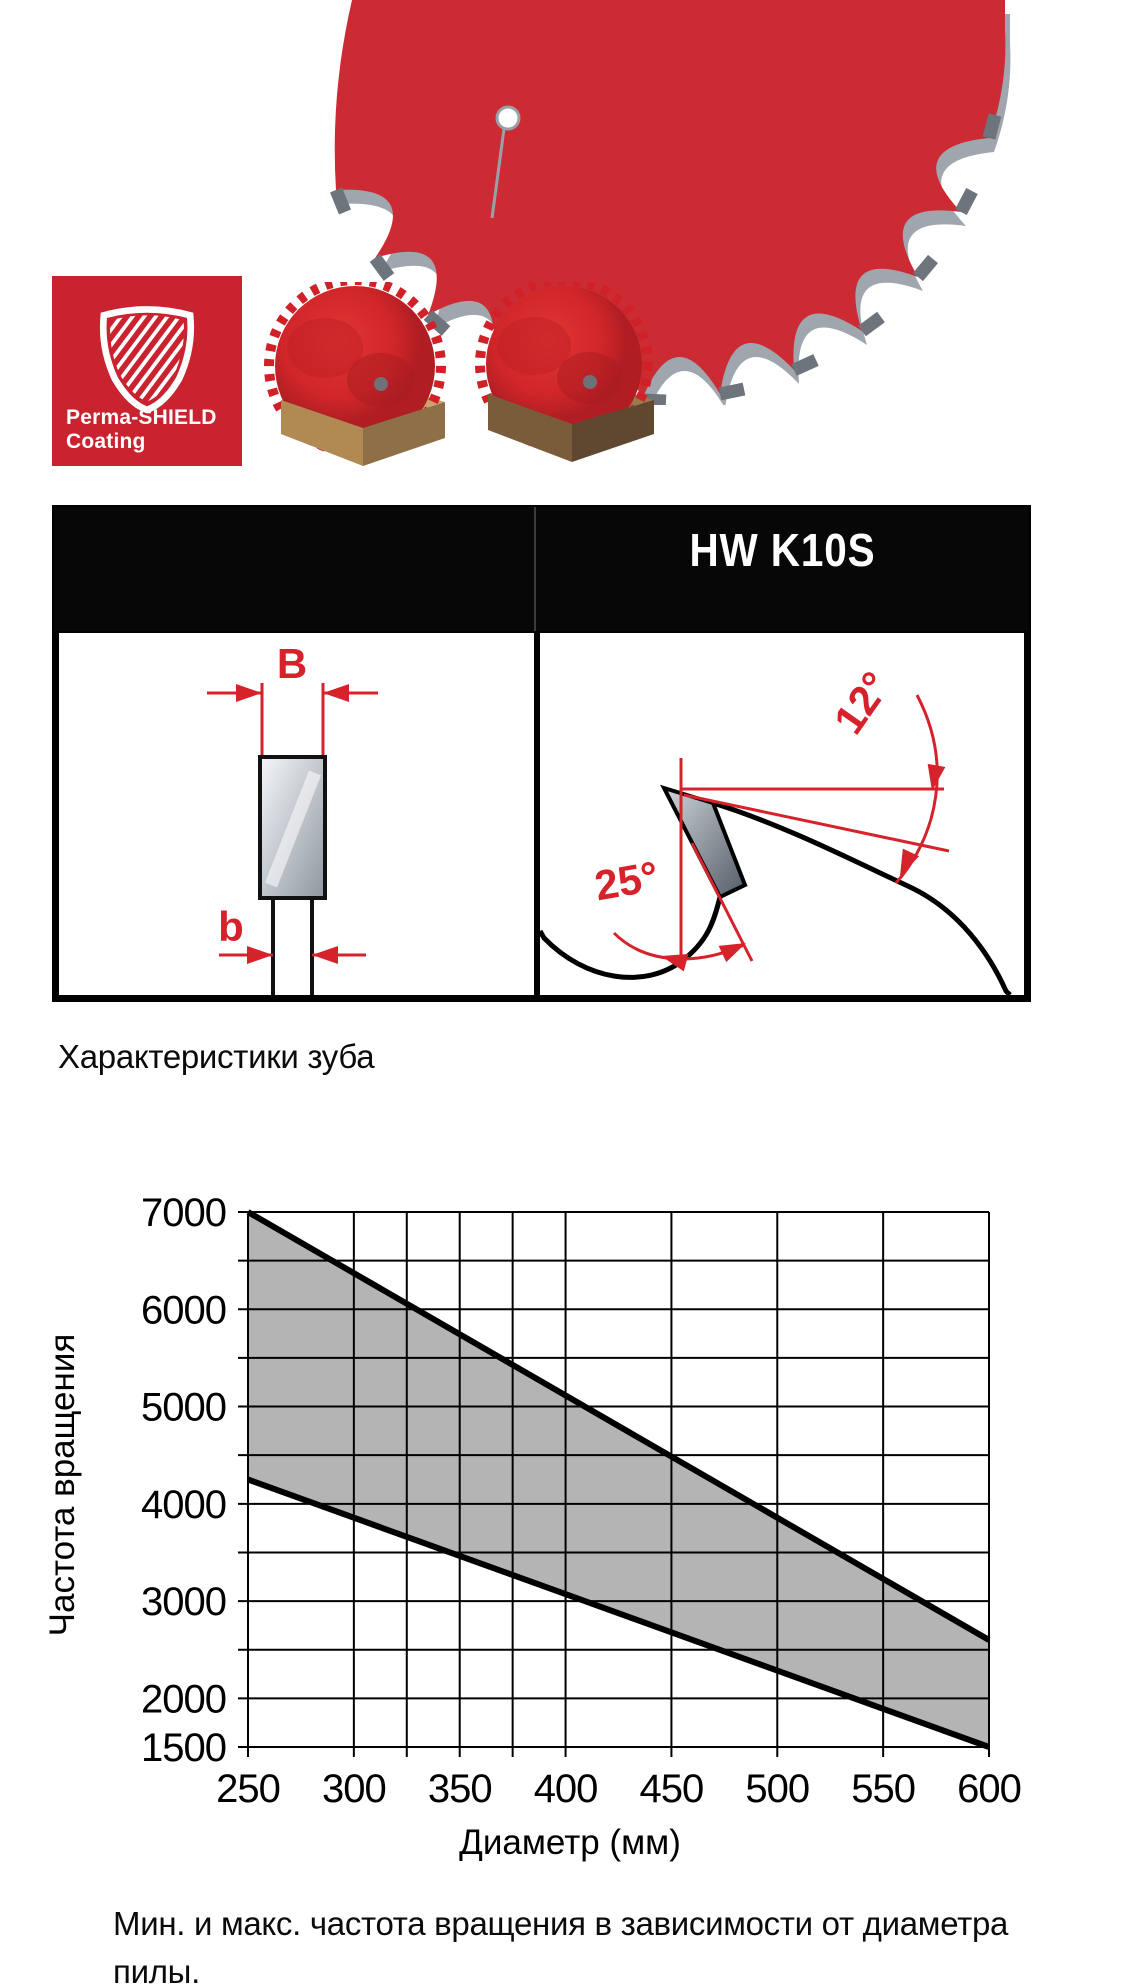 The height and width of the screenshot is (1987, 1125). I want to click on header-divider, so click(535, 569).